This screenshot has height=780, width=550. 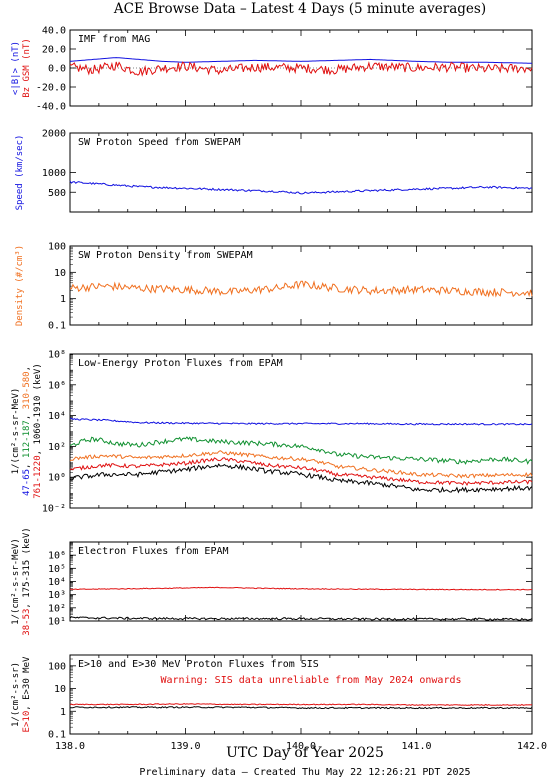 What do you see at coordinates (54, 134) in the screenshot?
I see `y-tick-label: 2000` at bounding box center [54, 134].